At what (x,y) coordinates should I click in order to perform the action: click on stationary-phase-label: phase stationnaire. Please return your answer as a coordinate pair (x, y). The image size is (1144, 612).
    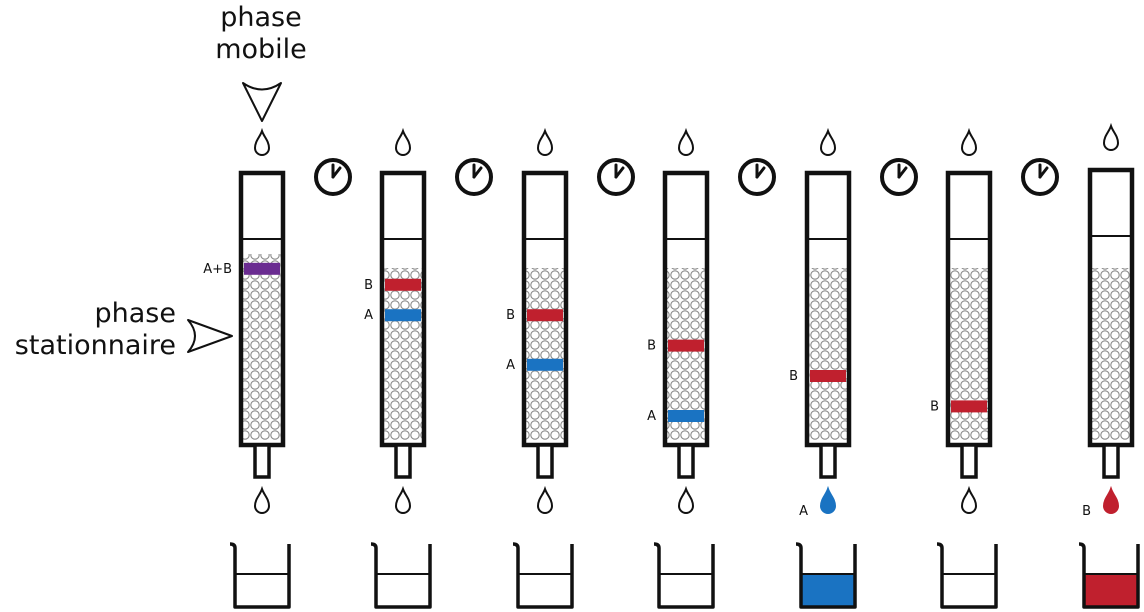
    Looking at the image, I should click on (88, 330).